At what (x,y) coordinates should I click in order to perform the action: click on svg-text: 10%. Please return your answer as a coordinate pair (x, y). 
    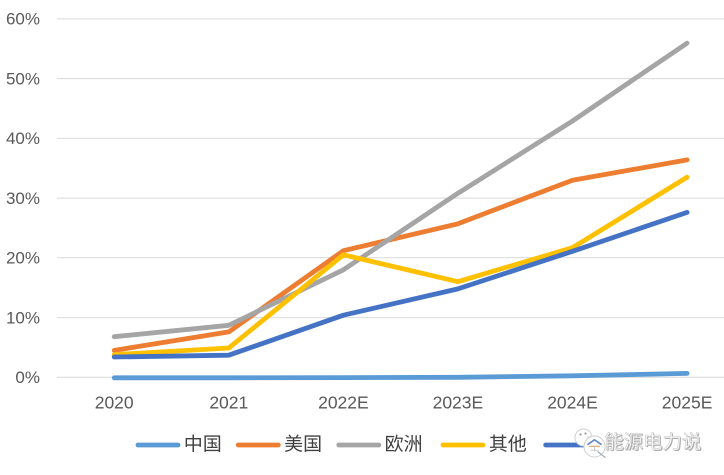
    Looking at the image, I should click on (23, 317).